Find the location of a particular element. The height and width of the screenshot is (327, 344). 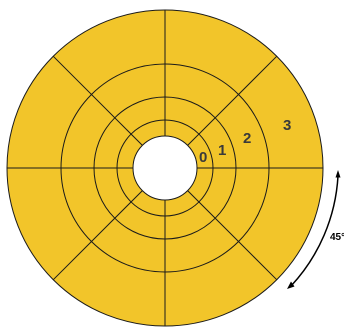

center-hole is located at coordinates (165, 168).